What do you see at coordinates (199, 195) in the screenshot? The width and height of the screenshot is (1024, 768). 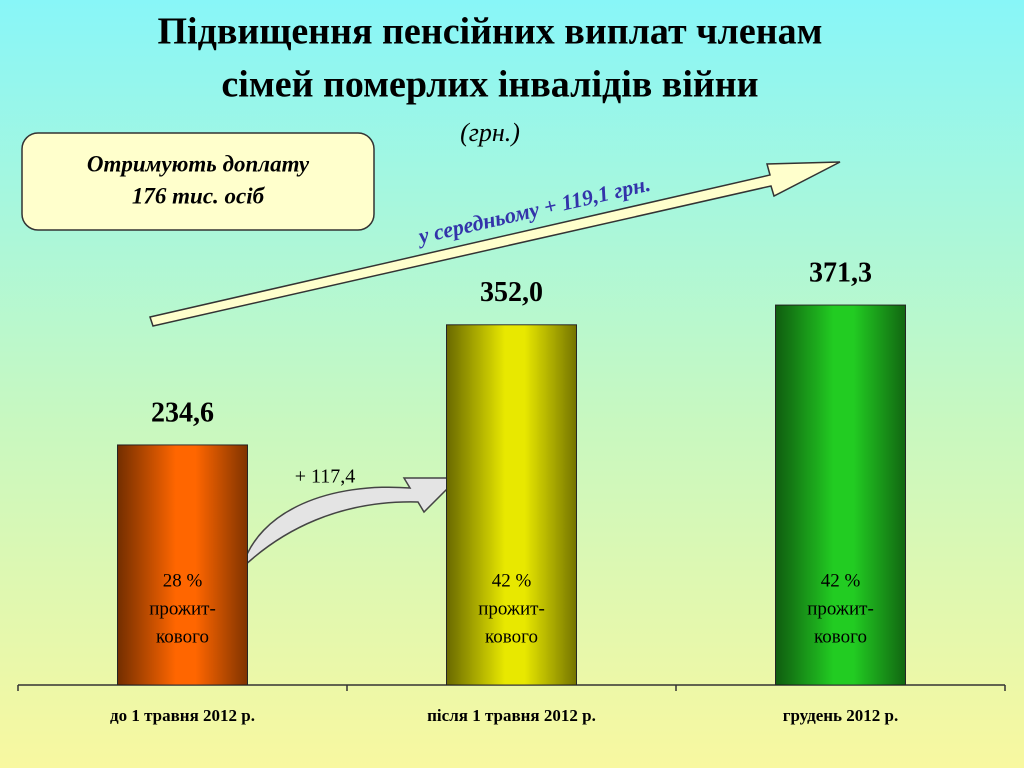 I see `note-text: 176 тис. осіб` at bounding box center [199, 195].